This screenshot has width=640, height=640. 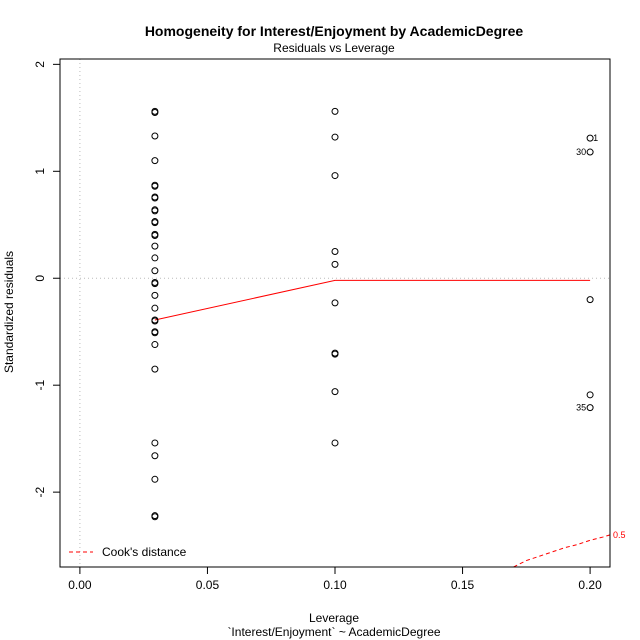 What do you see at coordinates (208, 585) in the screenshot?
I see `x-tick-label: 0.05` at bounding box center [208, 585].